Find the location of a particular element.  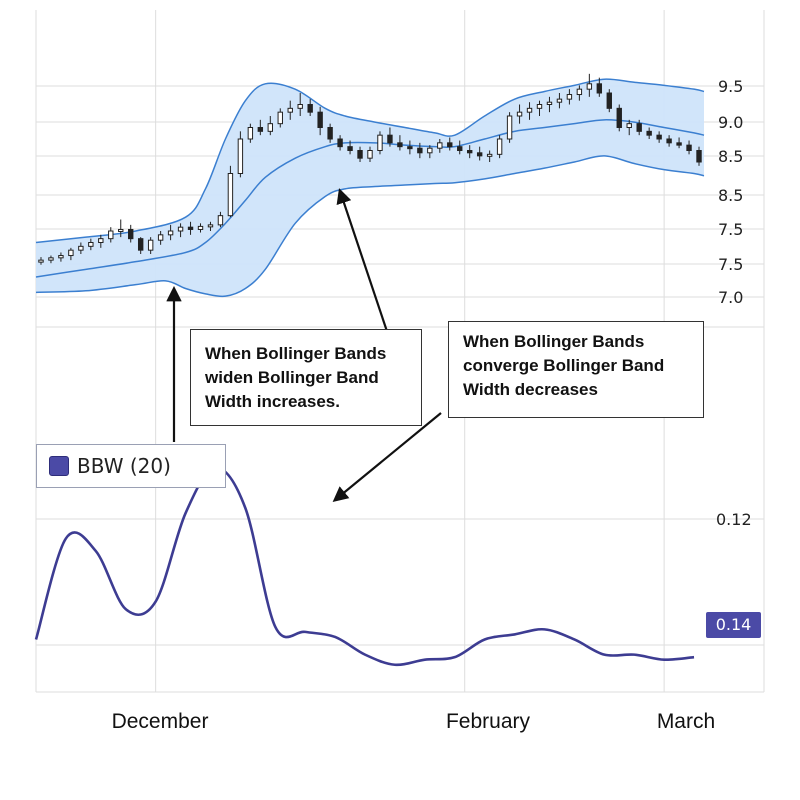

legend-label: BBW (20) is located at coordinates (124, 466).